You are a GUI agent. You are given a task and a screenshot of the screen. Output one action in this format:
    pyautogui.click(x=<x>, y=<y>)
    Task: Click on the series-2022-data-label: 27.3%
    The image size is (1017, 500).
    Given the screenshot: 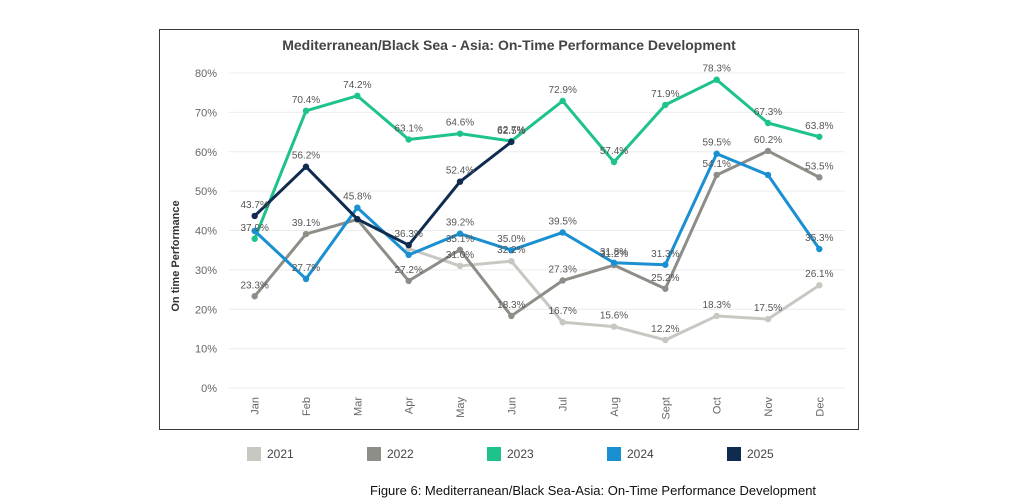 What is the action you would take?
    pyautogui.click(x=562, y=270)
    